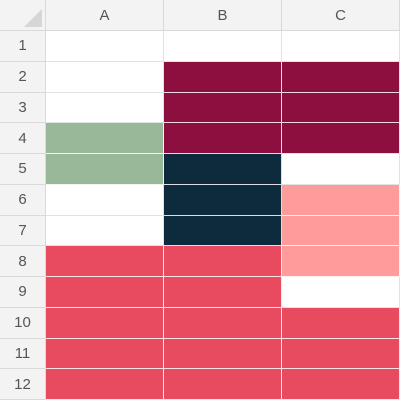 The image size is (400, 400). I want to click on row-header-3: 3, so click(23, 108).